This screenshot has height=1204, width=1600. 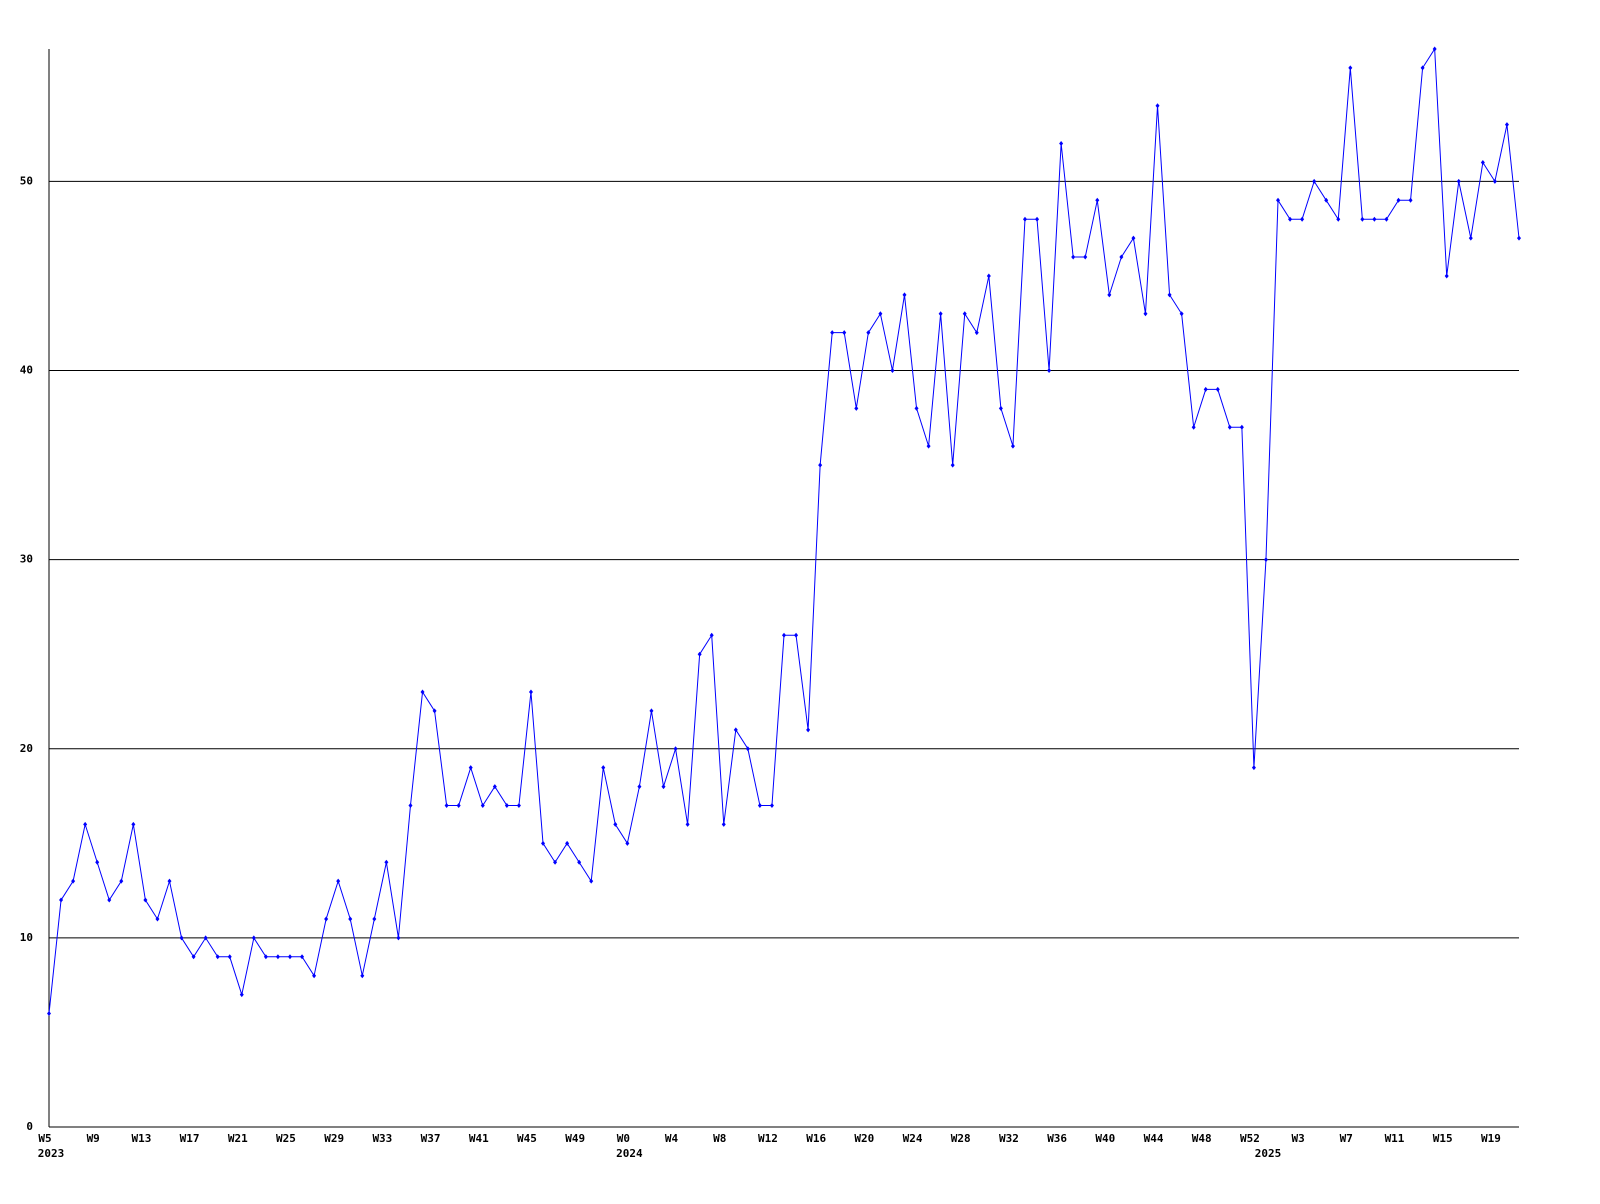 What do you see at coordinates (1346, 1138) in the screenshot?
I see `x-tick-label: W7` at bounding box center [1346, 1138].